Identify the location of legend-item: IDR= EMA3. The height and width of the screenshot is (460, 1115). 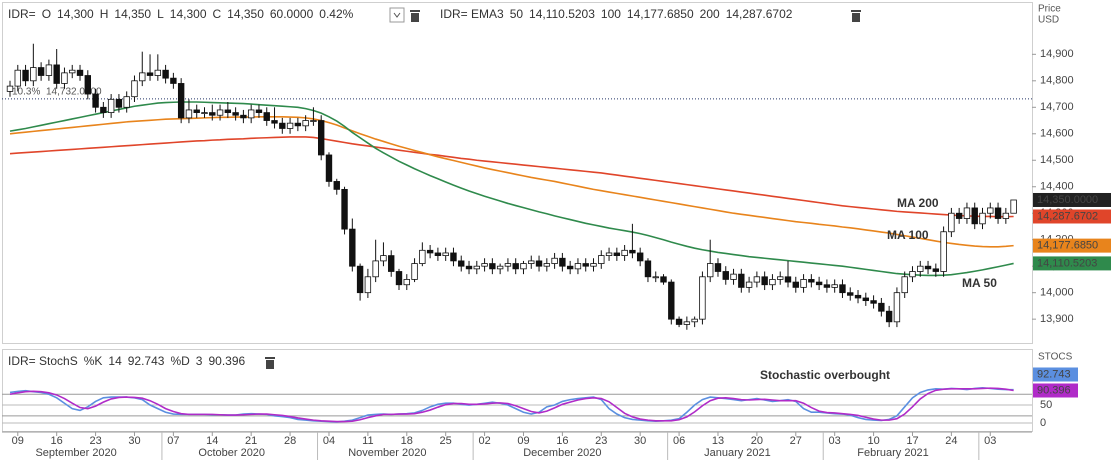
(472, 14).